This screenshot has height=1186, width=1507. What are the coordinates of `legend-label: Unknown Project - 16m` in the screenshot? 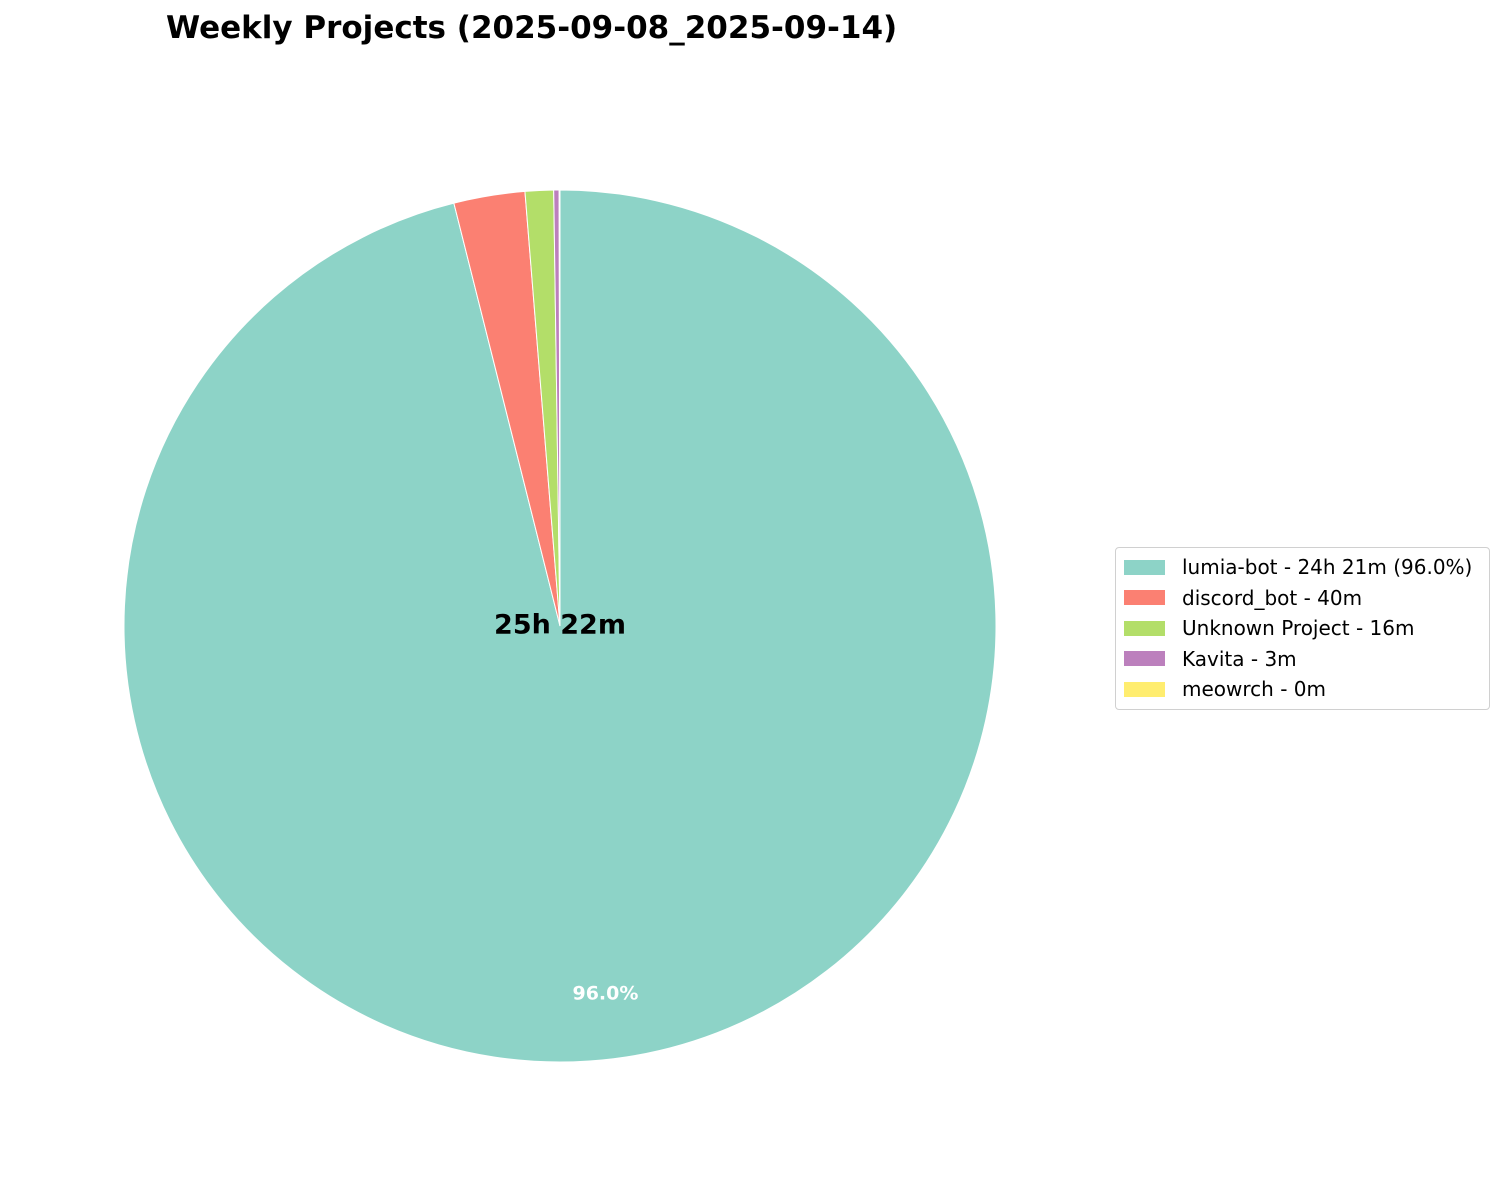 It's located at (1298, 628).